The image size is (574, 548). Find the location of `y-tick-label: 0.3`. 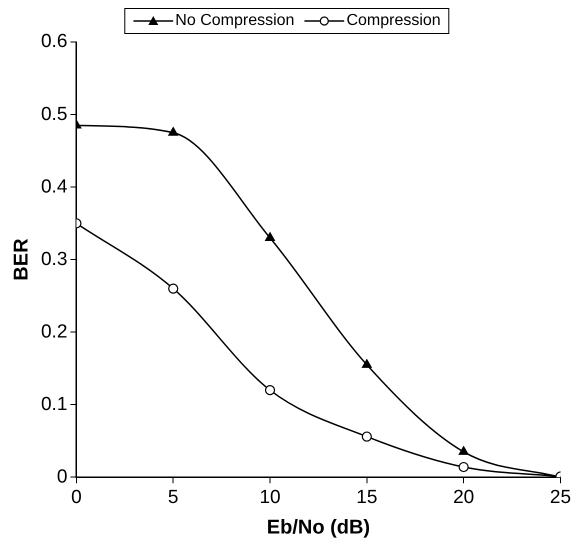

y-tick-label: 0.3 is located at coordinates (54, 259).